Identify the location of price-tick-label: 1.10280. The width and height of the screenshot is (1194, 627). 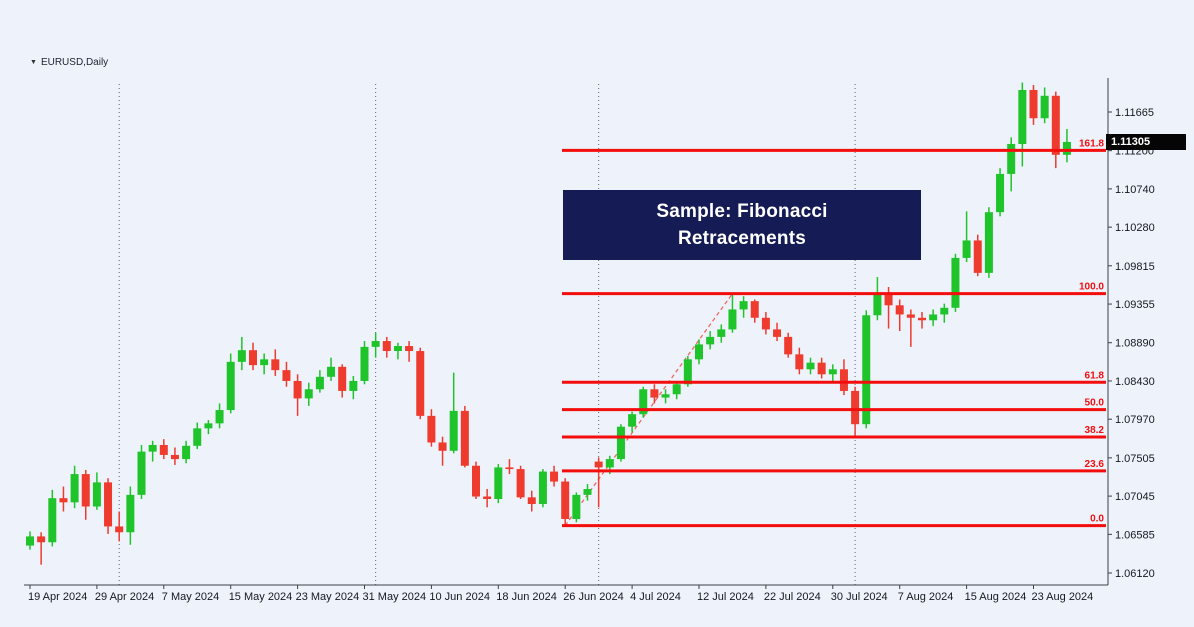
(1135, 228).